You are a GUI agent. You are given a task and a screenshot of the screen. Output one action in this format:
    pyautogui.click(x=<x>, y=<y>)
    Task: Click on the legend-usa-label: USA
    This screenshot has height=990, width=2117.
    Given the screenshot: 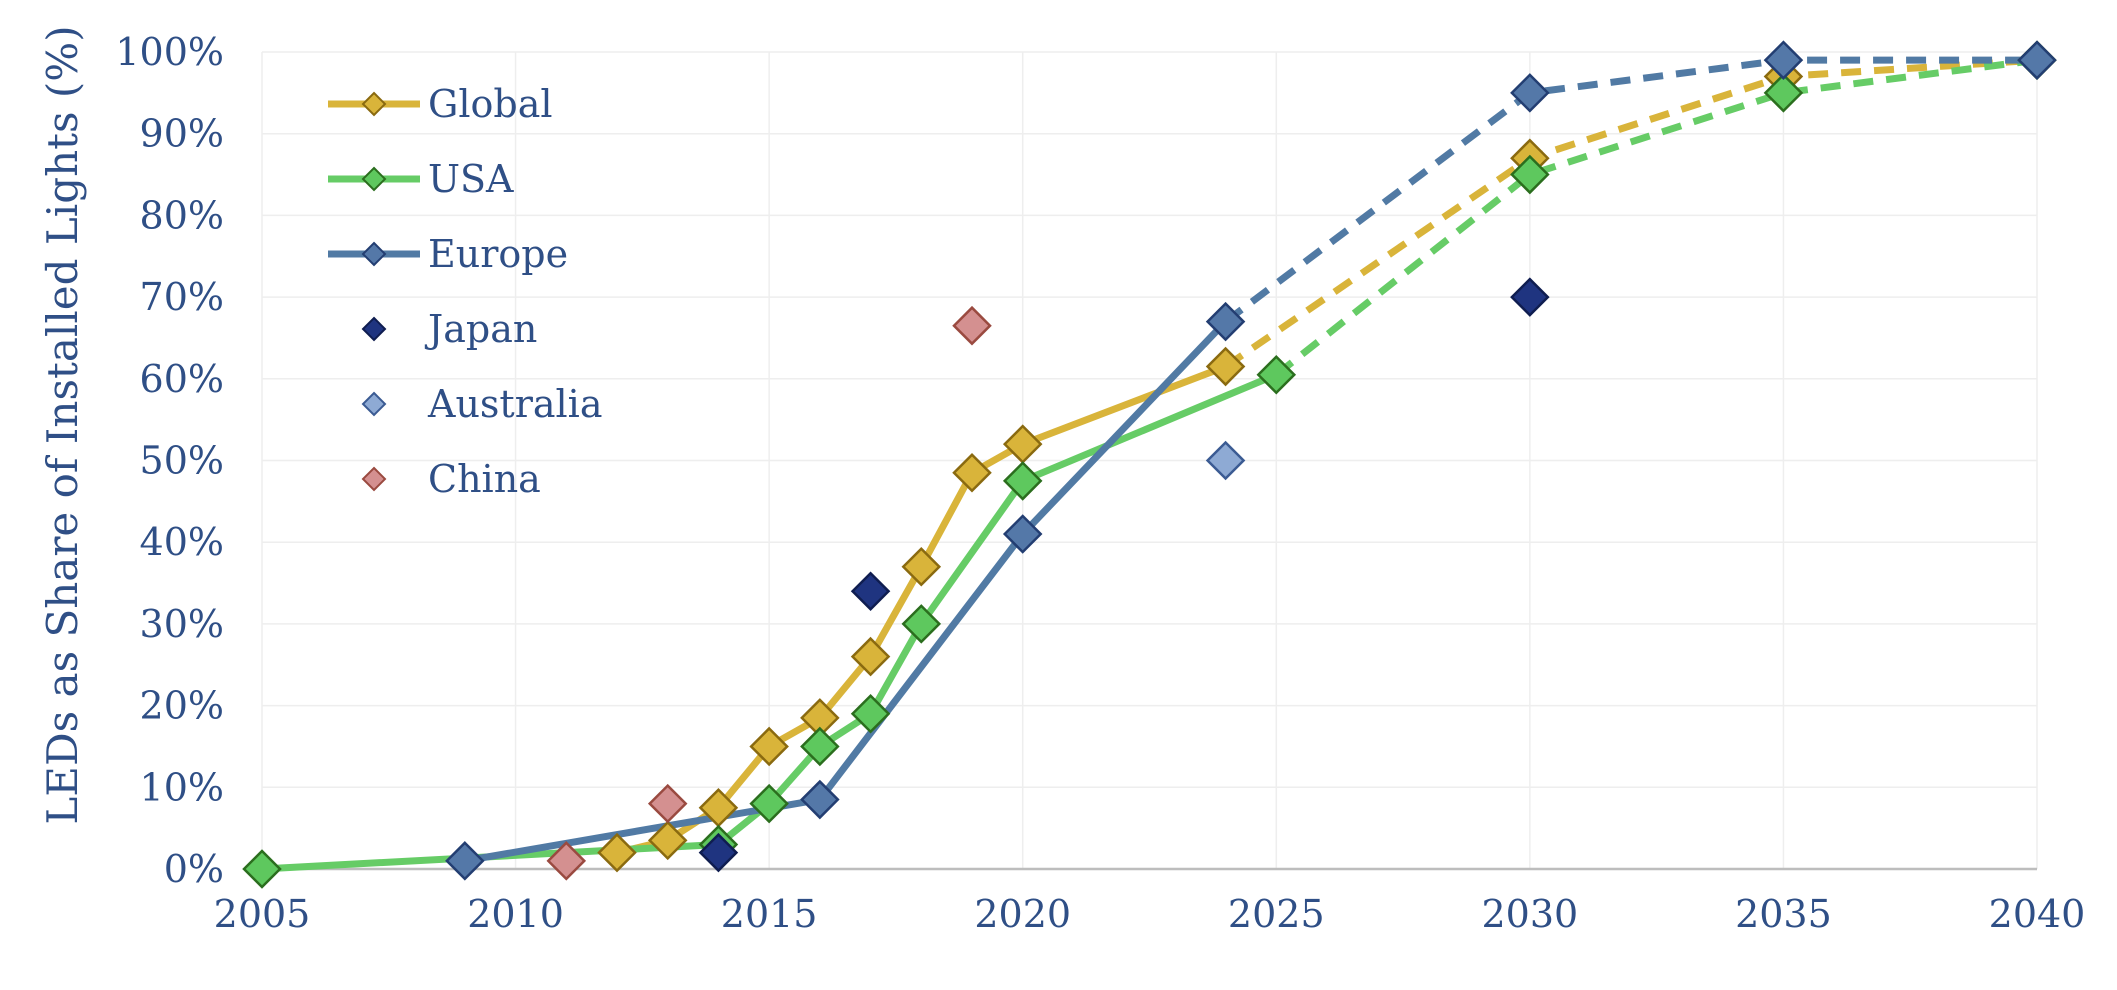 What is the action you would take?
    pyautogui.click(x=471, y=179)
    